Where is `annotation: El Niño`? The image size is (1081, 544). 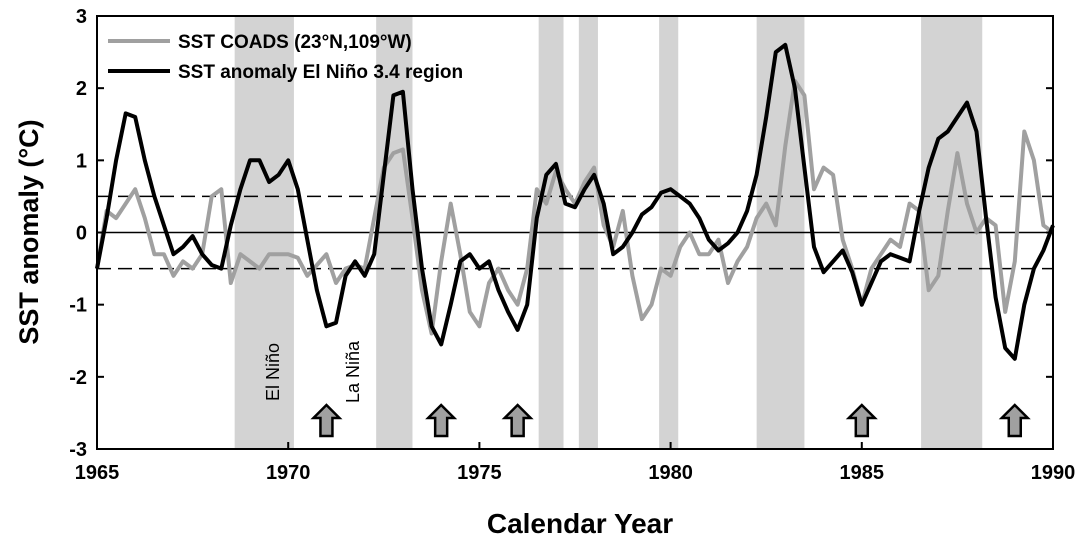
annotation: El Niño is located at coordinates (273, 372).